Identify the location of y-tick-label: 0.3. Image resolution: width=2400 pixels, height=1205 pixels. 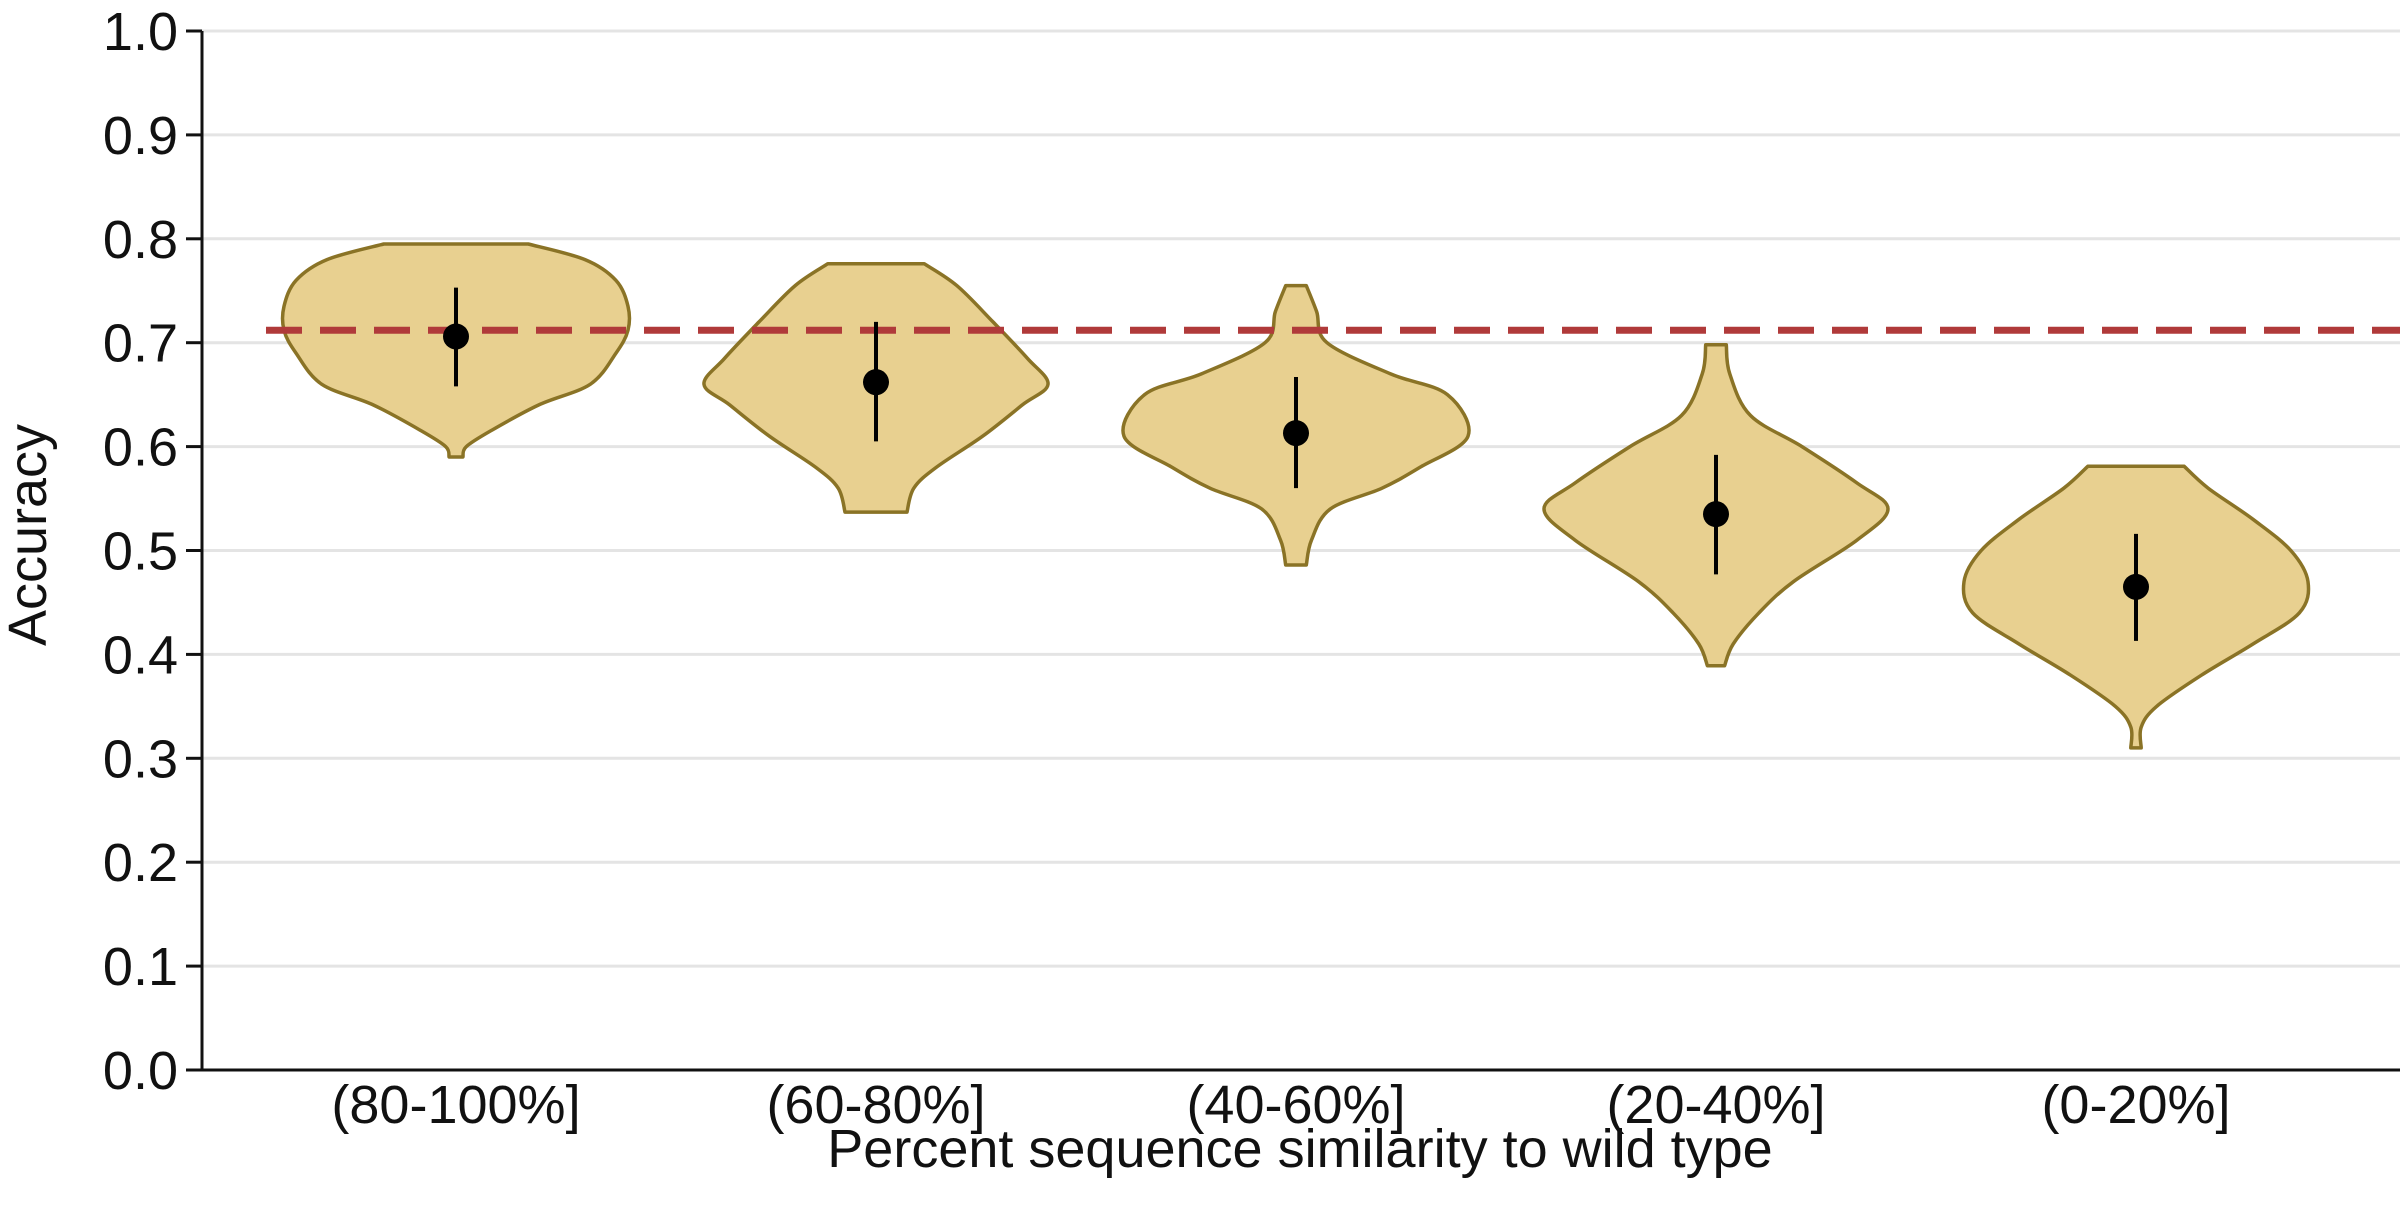
(140, 759).